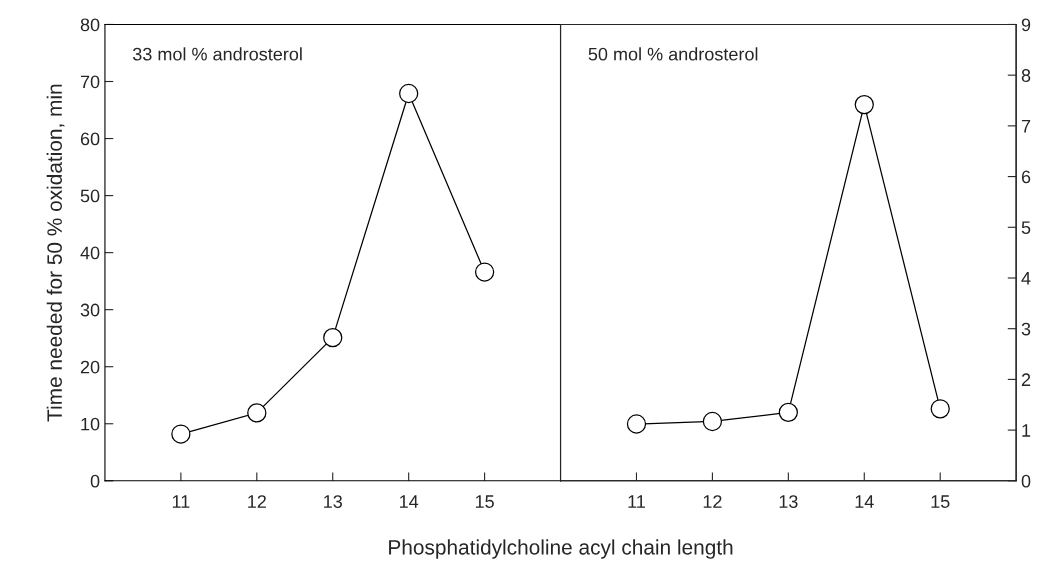  What do you see at coordinates (1026, 329) in the screenshot?
I see `y2-tick-label: 3` at bounding box center [1026, 329].